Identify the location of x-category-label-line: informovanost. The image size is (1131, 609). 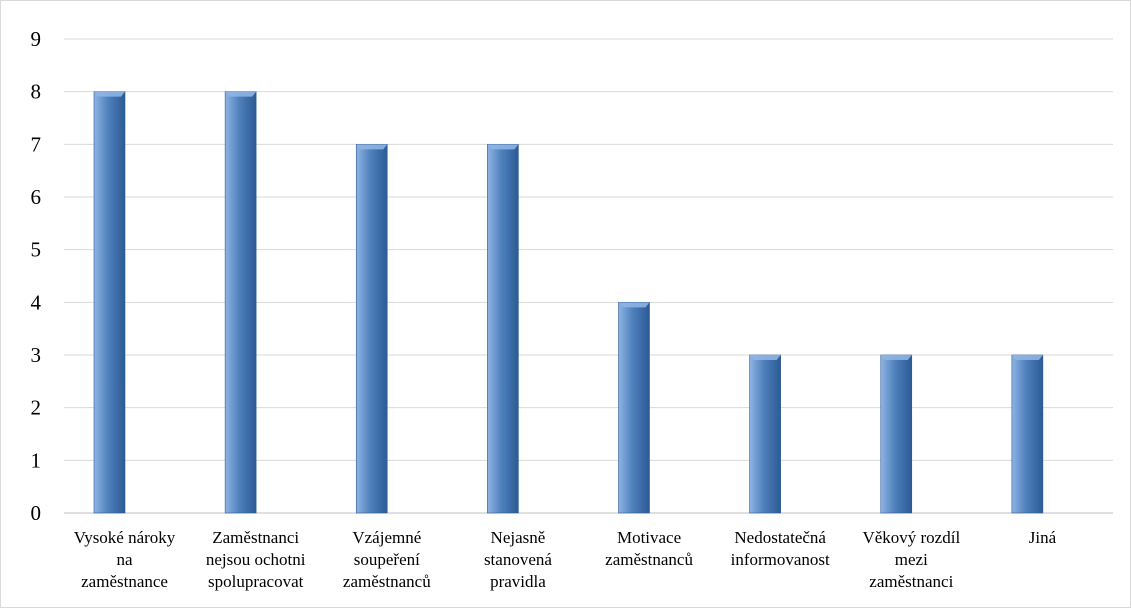
(780, 559).